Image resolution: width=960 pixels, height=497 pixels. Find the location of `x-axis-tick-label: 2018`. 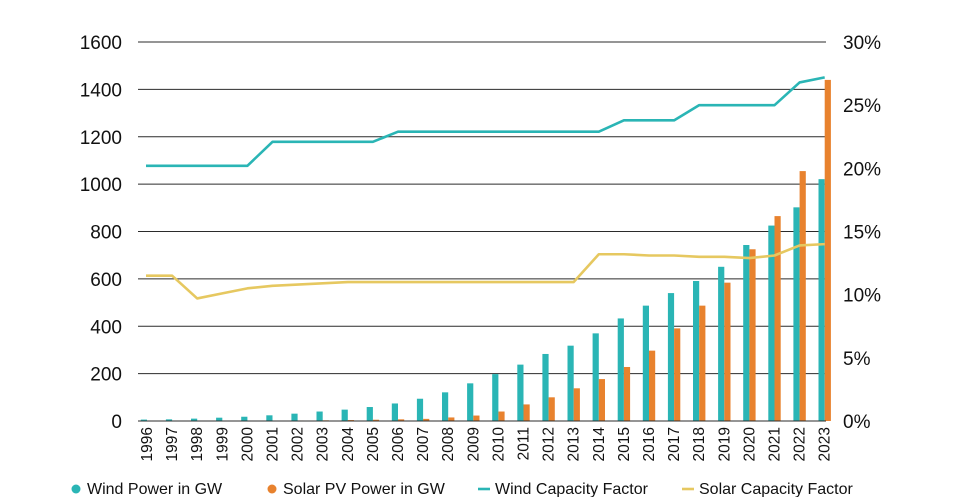

x-axis-tick-label: 2018 is located at coordinates (699, 444).